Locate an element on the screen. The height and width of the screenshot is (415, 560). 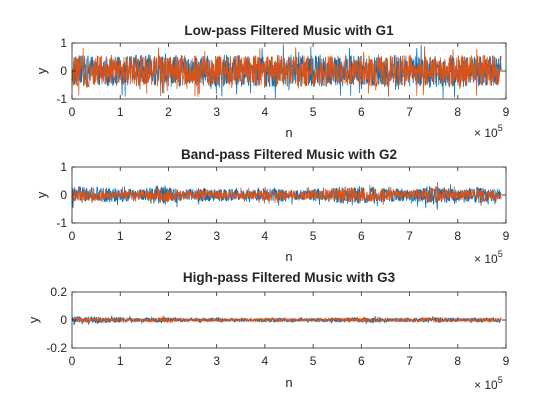
subplot-2-xlabel: n is located at coordinates (288, 256).